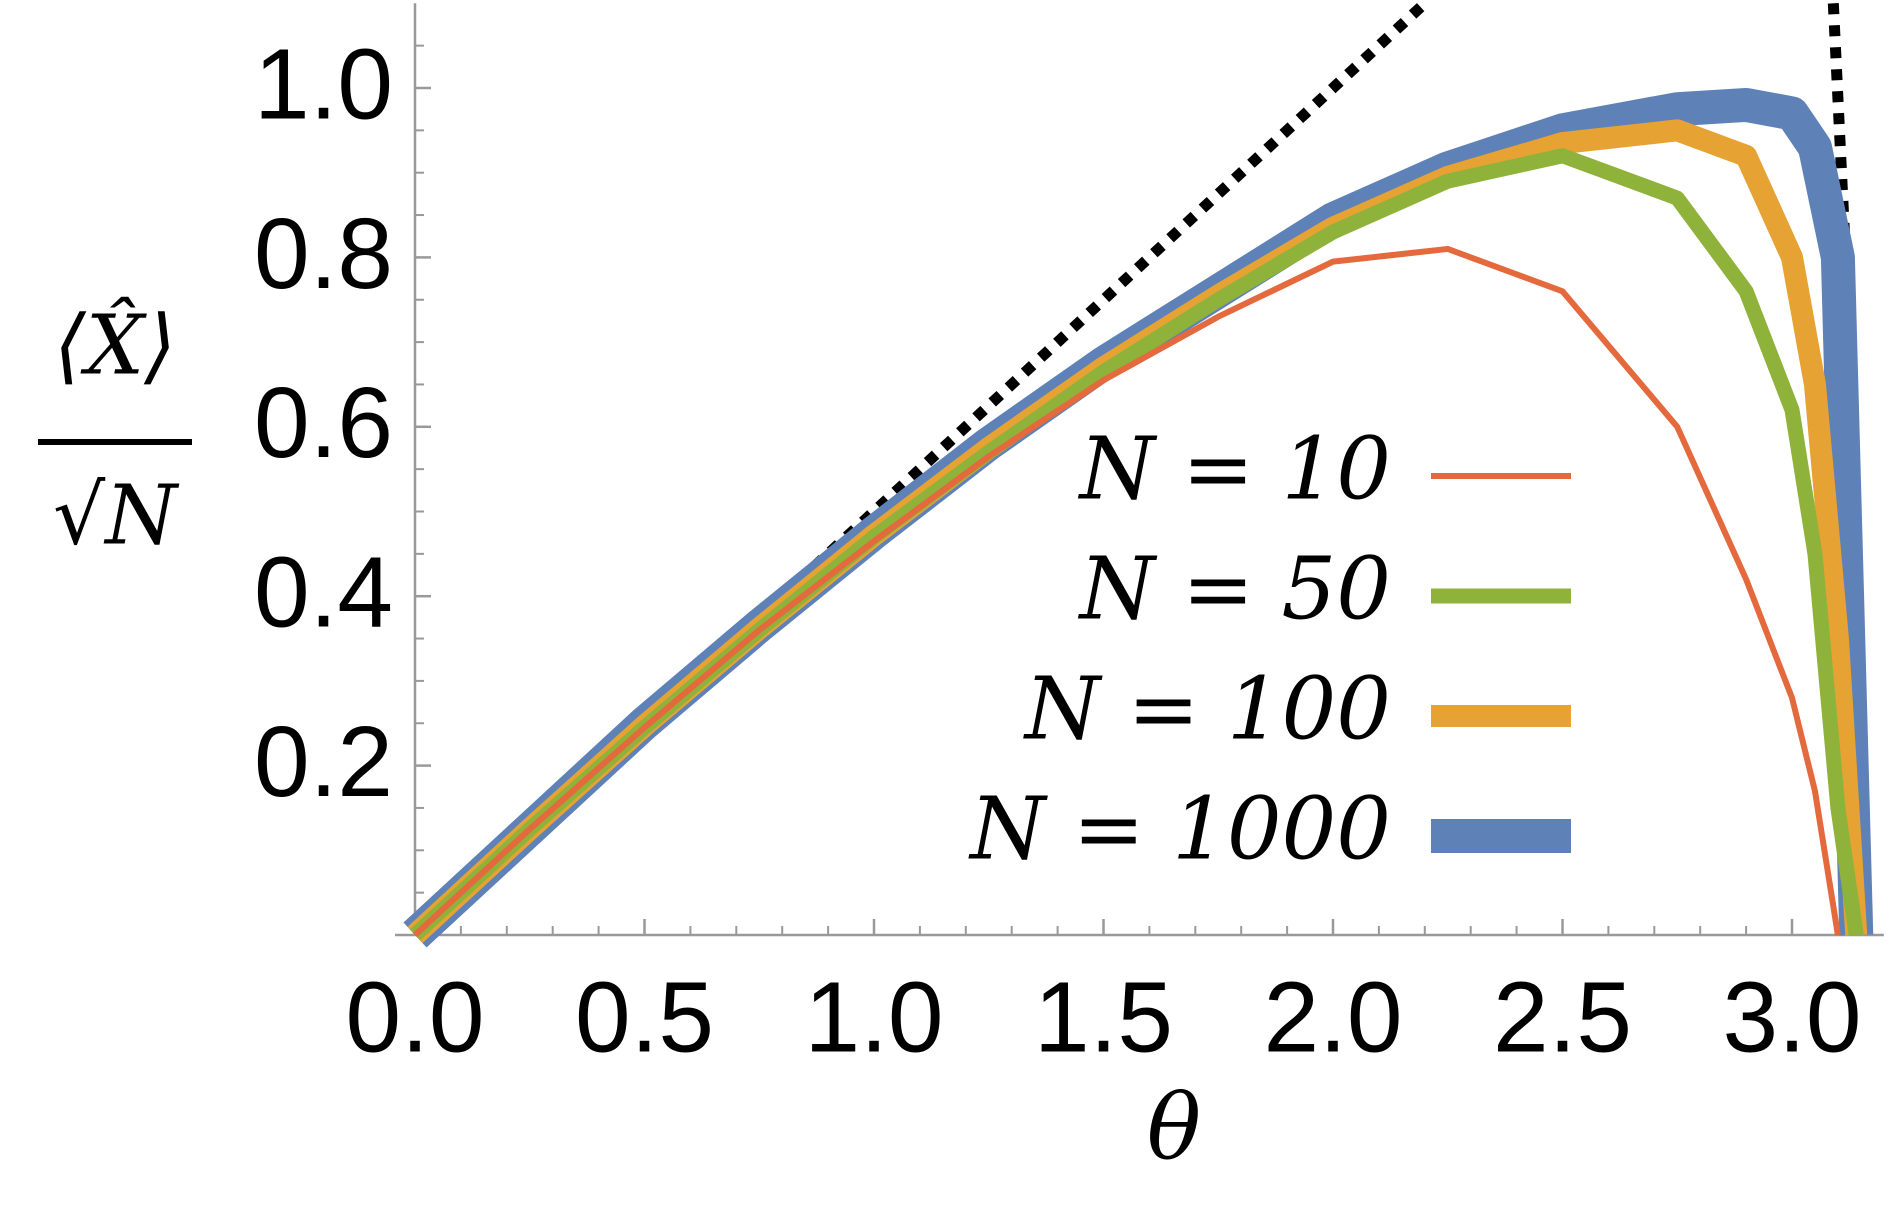 The height and width of the screenshot is (1210, 1897). Describe the element at coordinates (115, 345) in the screenshot. I see `y-label-numerator: ⟨X̂⟩` at that location.